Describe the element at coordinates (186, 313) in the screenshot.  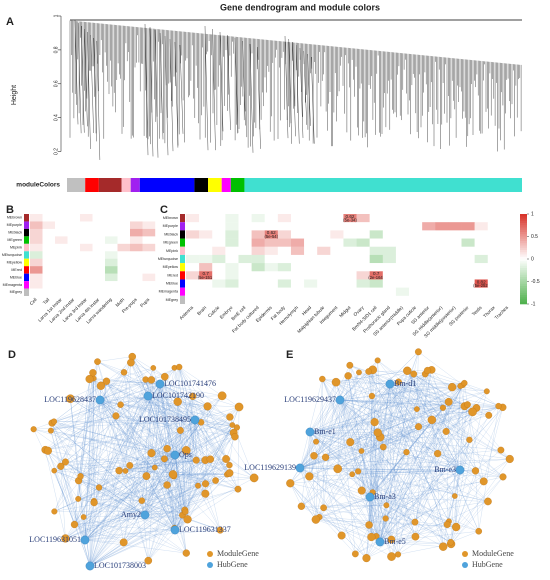
I see `column-label: Antenna` at that location.